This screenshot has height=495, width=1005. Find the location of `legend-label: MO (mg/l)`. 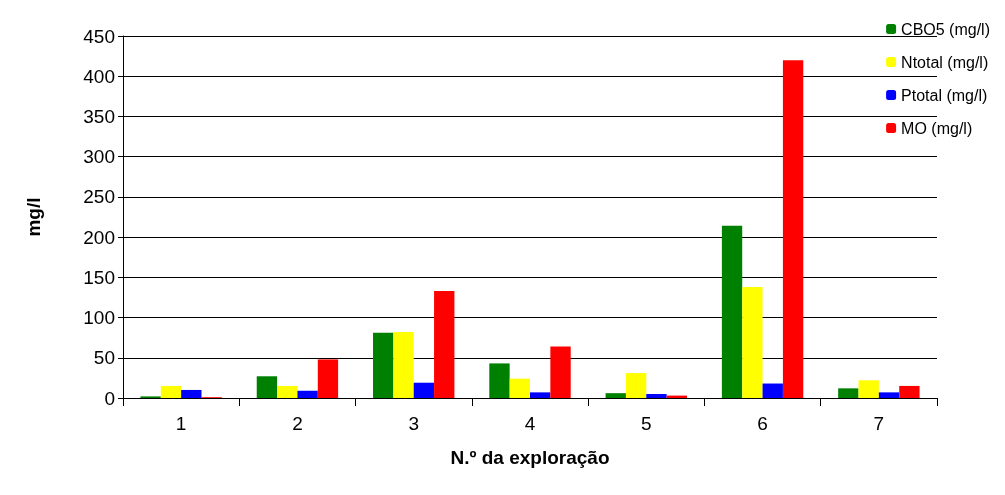

legend-label: MO (mg/l) is located at coordinates (937, 128).